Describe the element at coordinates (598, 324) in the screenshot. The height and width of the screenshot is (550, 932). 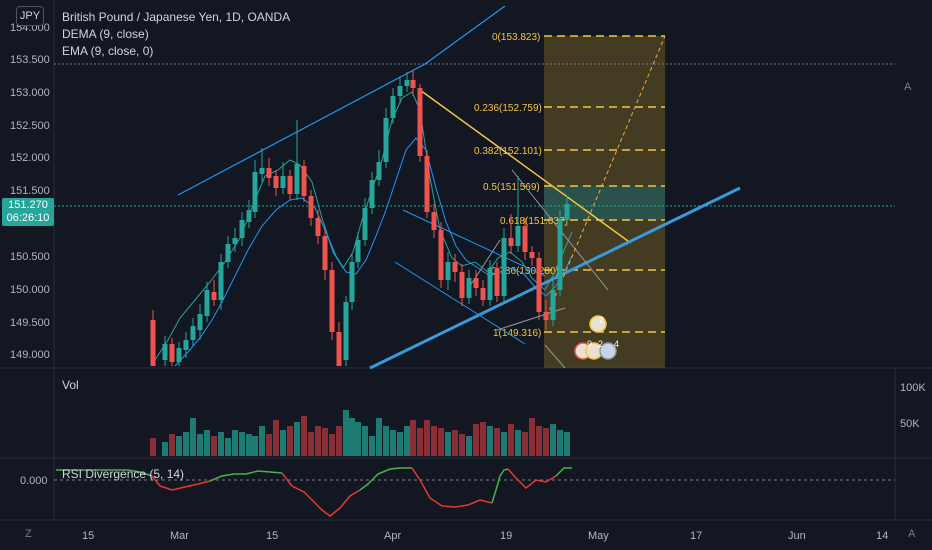
I see `event-marker-icon` at that location.